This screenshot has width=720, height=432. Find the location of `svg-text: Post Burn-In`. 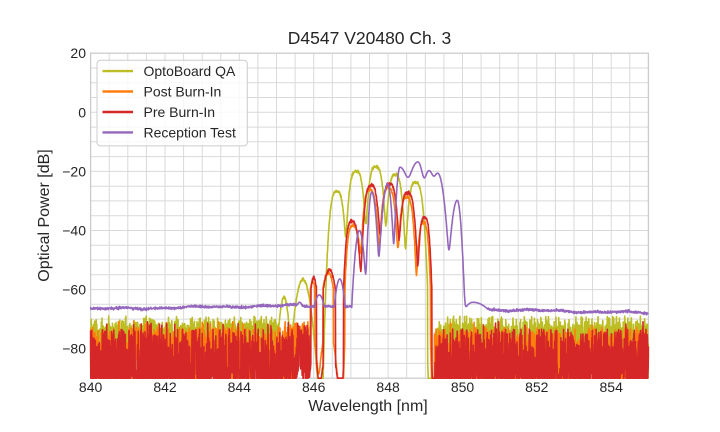

svg-text: Post Burn-In is located at coordinates (183, 92).